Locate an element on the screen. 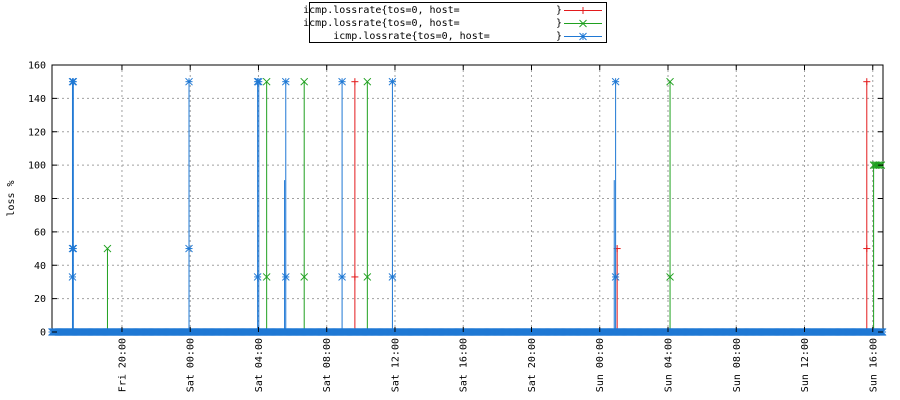 Image resolution: width=900 pixels, height=400 pixels. x-tick-label: Fri 20:00 is located at coordinates (122, 365).